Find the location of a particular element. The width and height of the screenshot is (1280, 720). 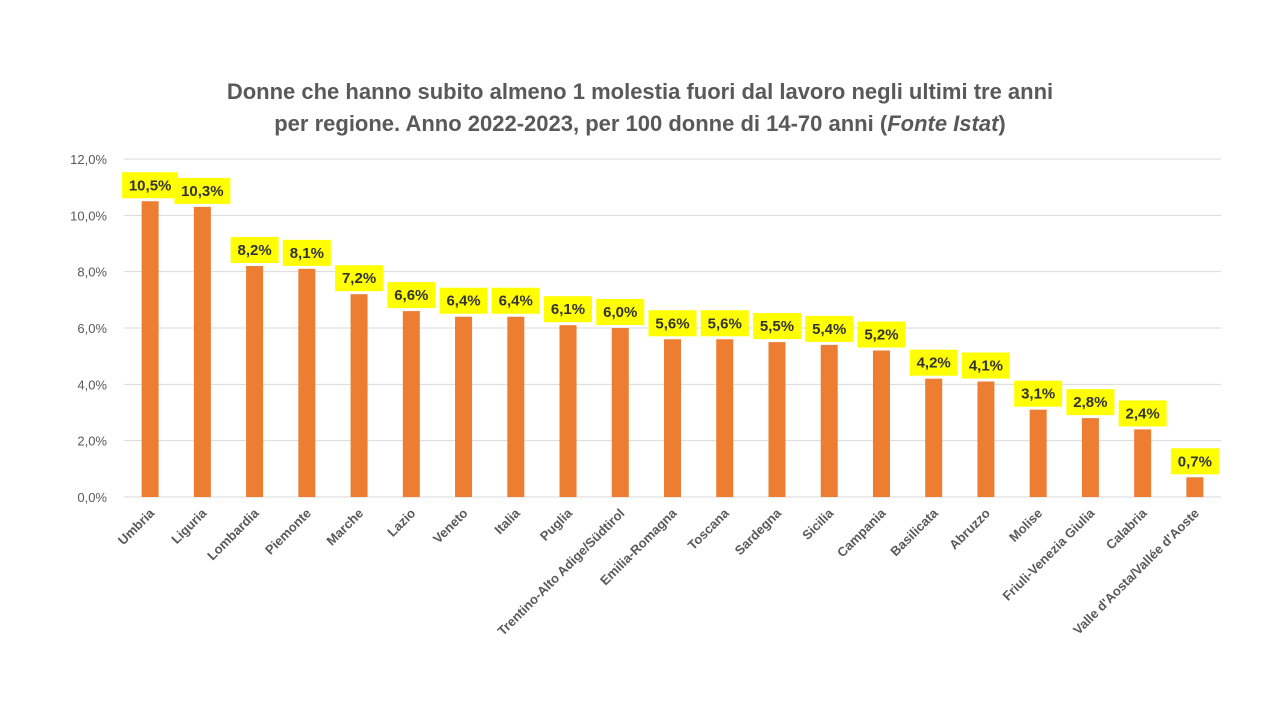

y-tick-label: 12,0% is located at coordinates (88, 159).